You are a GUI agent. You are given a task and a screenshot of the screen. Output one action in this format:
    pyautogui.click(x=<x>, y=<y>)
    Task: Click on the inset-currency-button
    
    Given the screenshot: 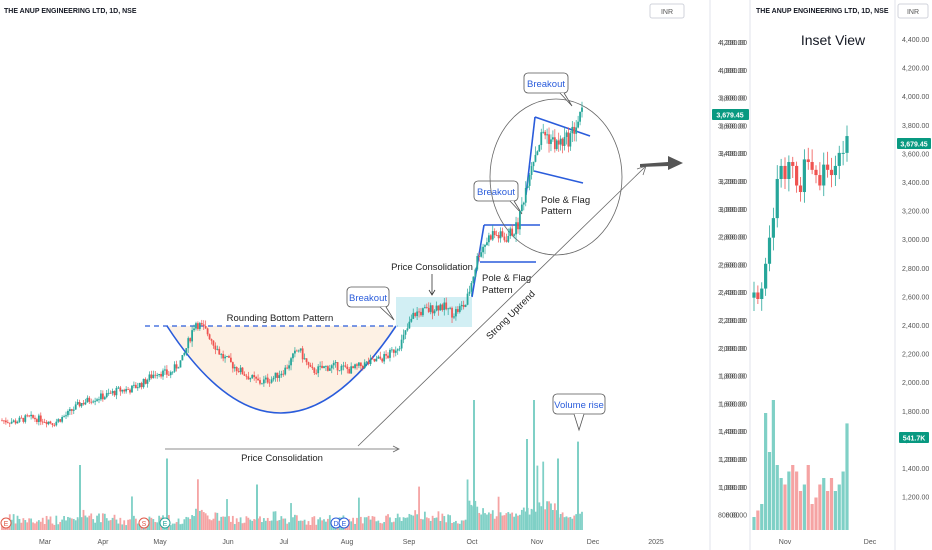 What is the action you would take?
    pyautogui.click(x=913, y=11)
    